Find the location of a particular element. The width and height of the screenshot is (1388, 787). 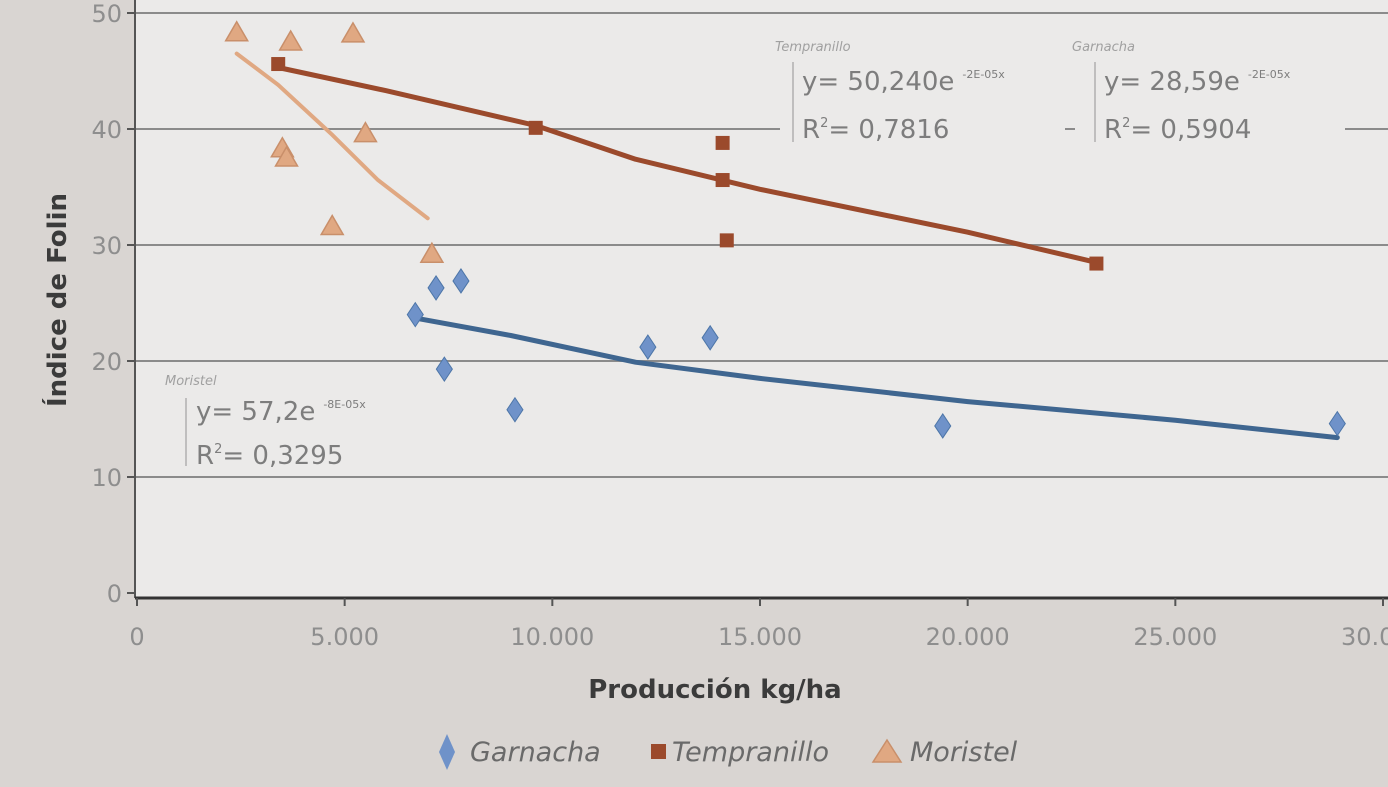

annotation-garnacha: Garnacha y= 28,59e -2E-05x R2= 0,5904 is located at coordinates (1208, 93).